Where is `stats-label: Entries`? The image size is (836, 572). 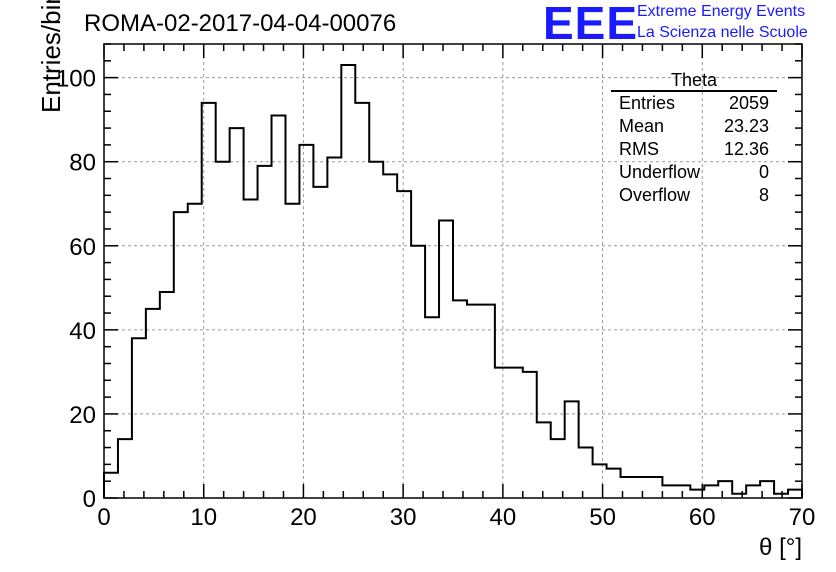 stats-label: Entries is located at coordinates (647, 103).